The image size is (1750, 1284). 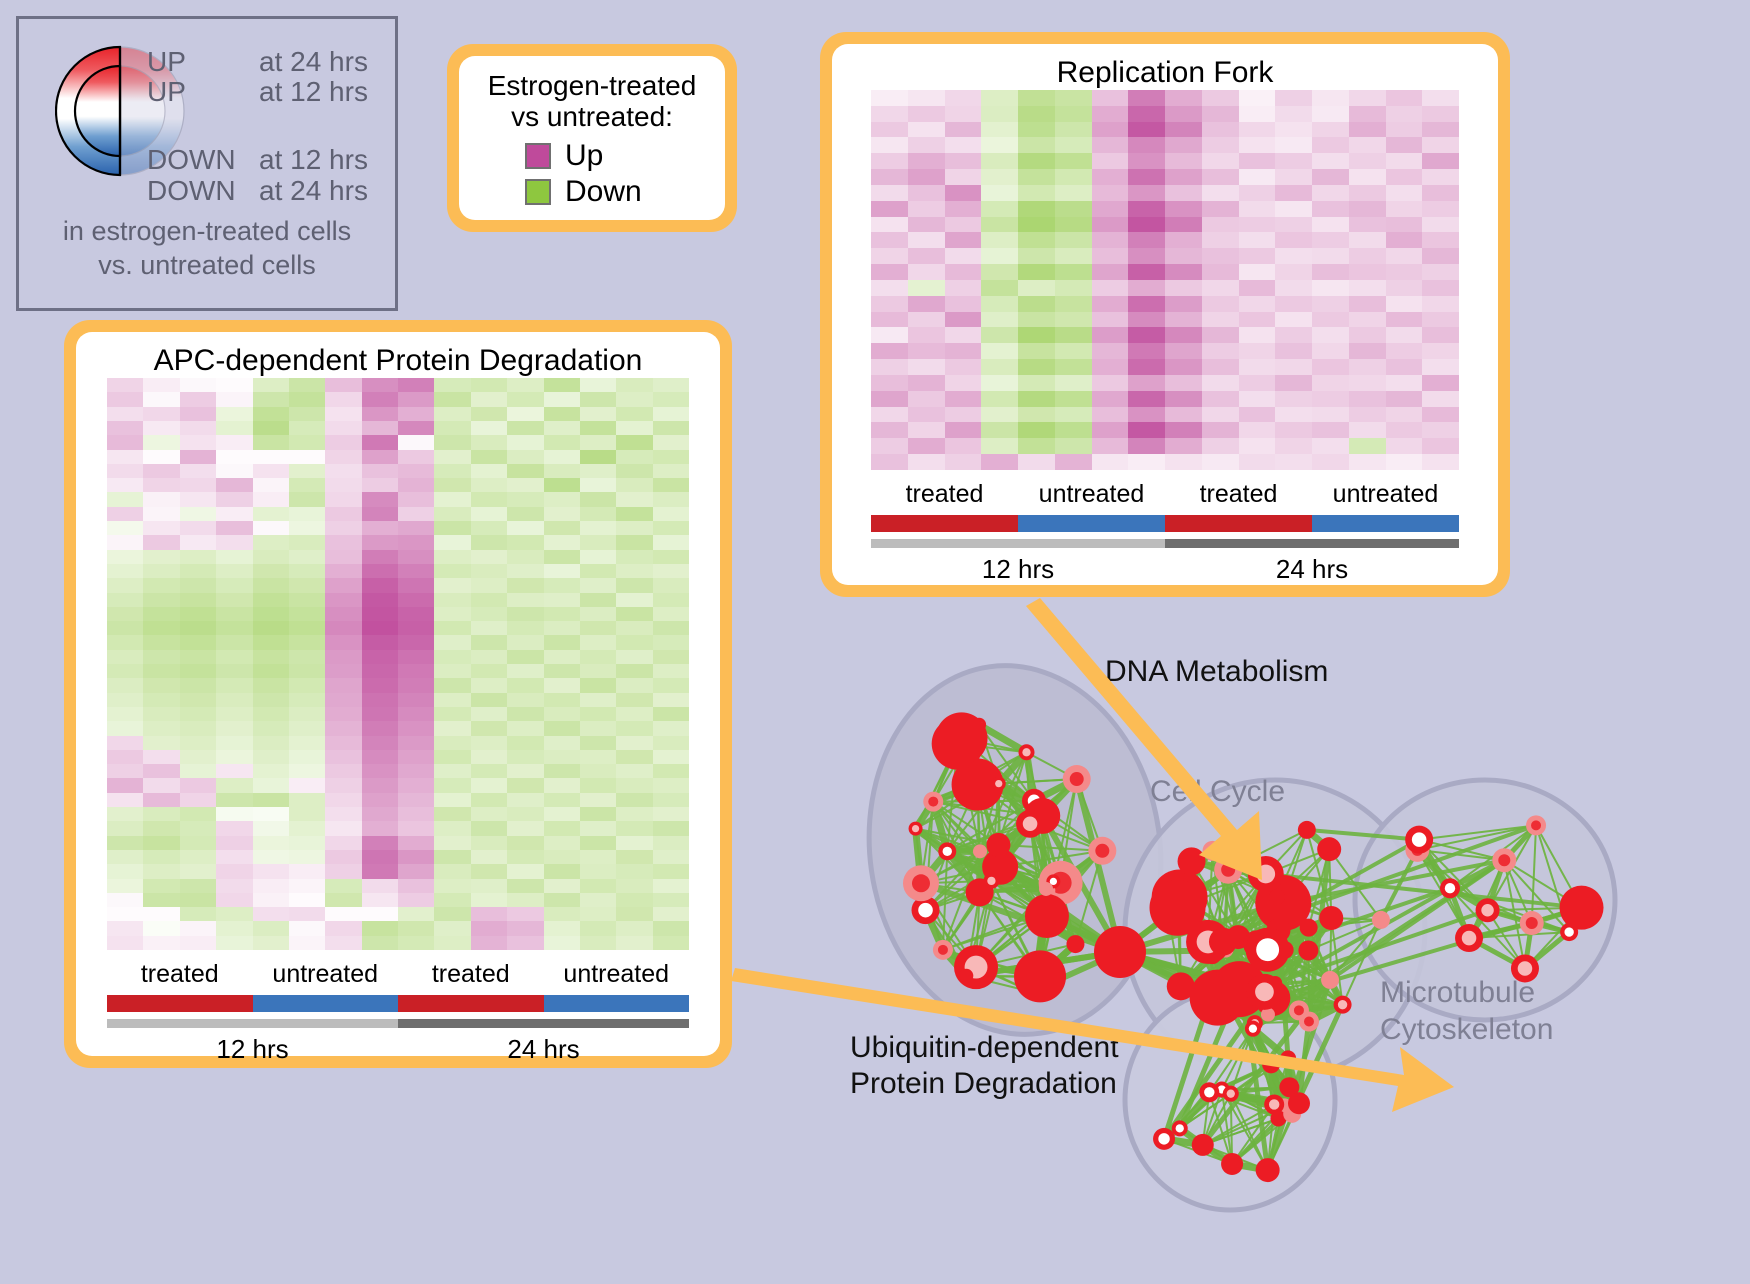 I want to click on color-key-row: DOWN at 12 hrs, so click(x=272, y=160).